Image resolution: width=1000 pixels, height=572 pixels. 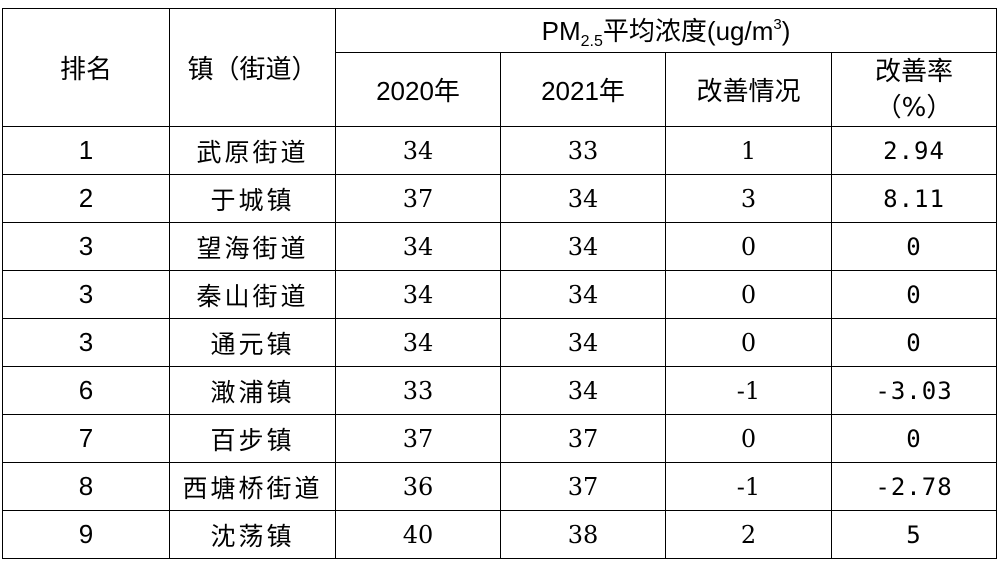 What do you see at coordinates (418, 534) in the screenshot?
I see `cell-2020: 40` at bounding box center [418, 534].